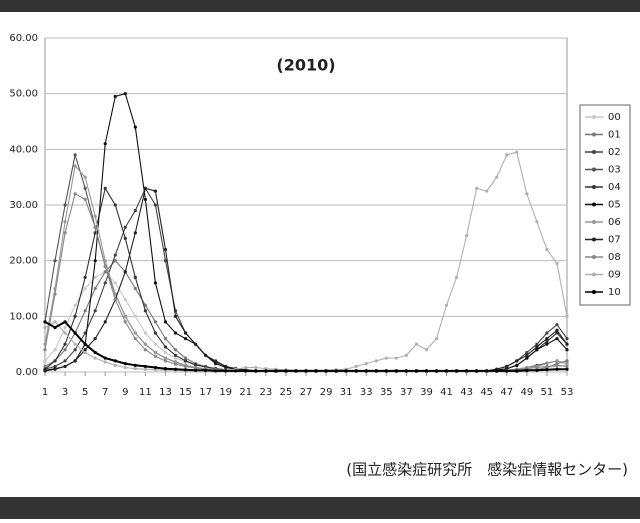 The image size is (640, 523). I want to click on series-line, so click(305, 346).